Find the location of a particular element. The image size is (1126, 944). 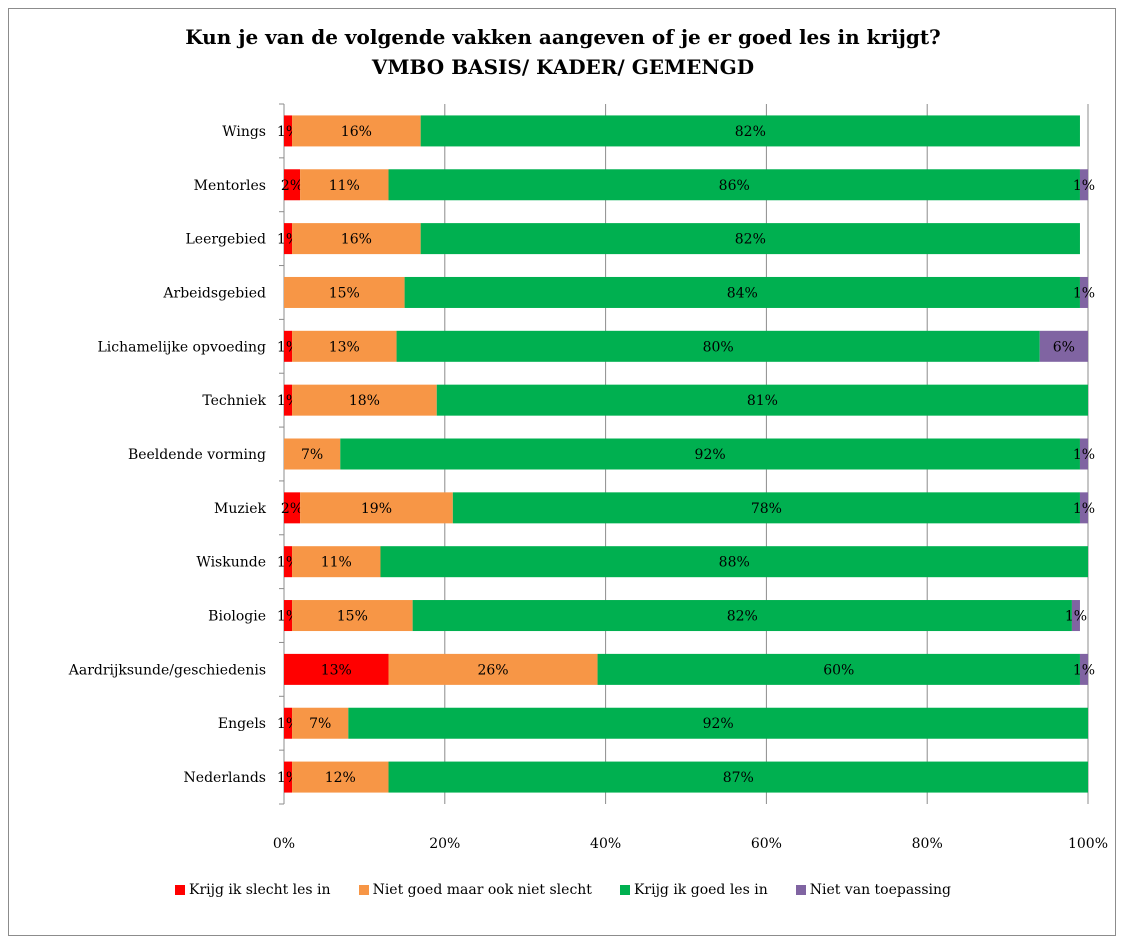

data-label: 78% is located at coordinates (766, 509).